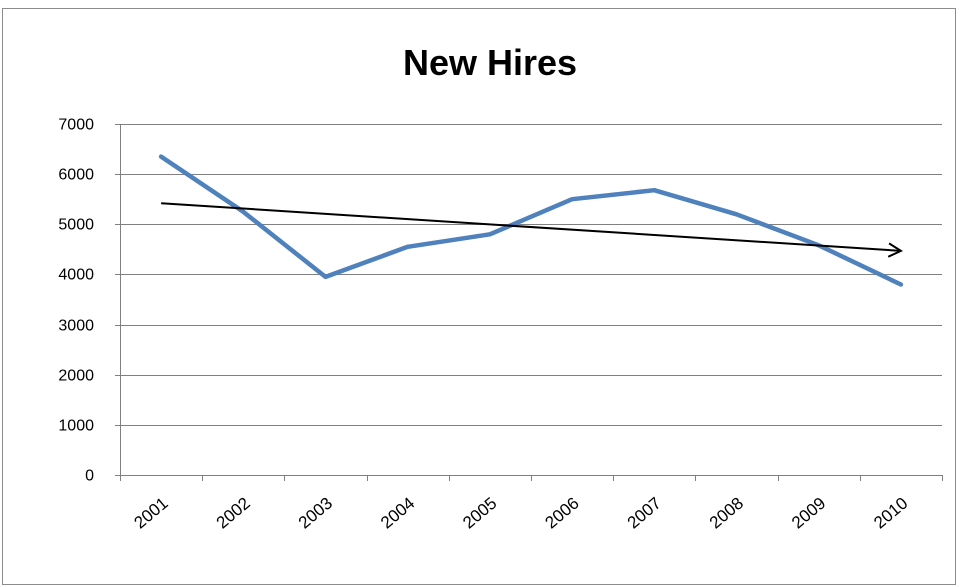 The height and width of the screenshot is (587, 960). What do you see at coordinates (76, 301) in the screenshot?
I see `y-axis-tick-labels: 0 1000 2000 3000 4000 5000 6000 7000` at bounding box center [76, 301].